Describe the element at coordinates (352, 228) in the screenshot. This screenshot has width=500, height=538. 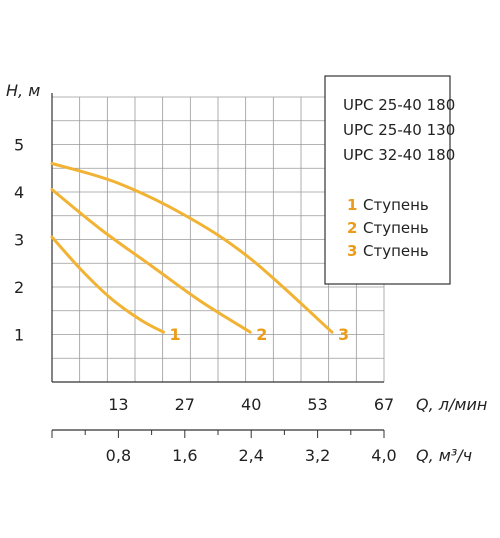
I see `legend-stage-number-2: 2` at that location.